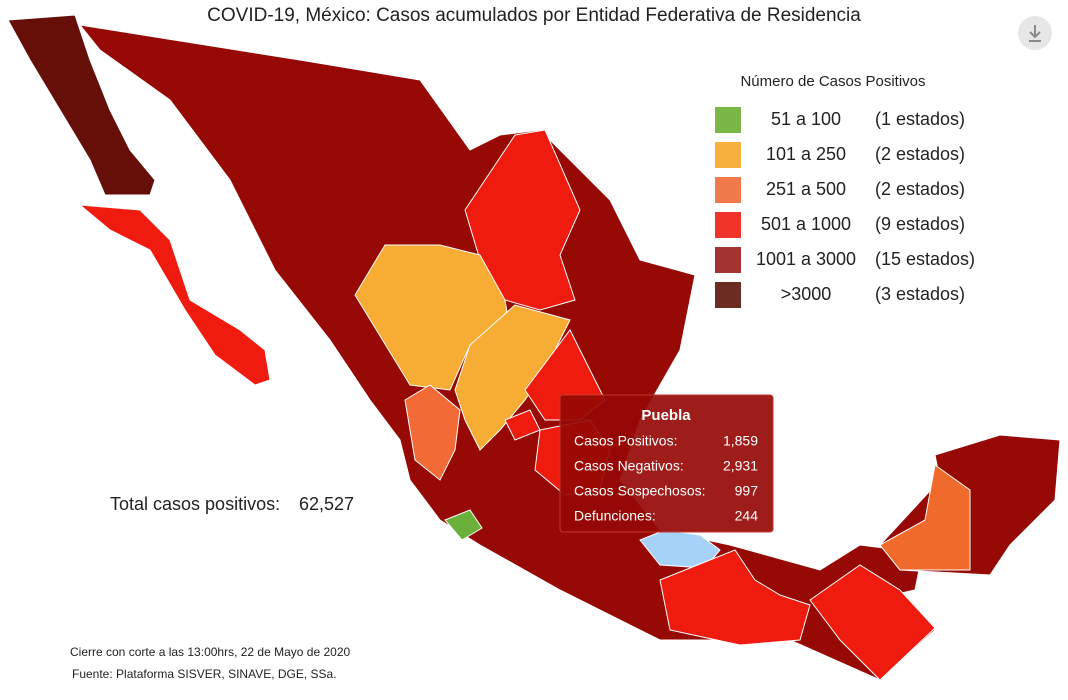 The image size is (1068, 700). I want to click on legend-count: (1 estados), so click(920, 119).